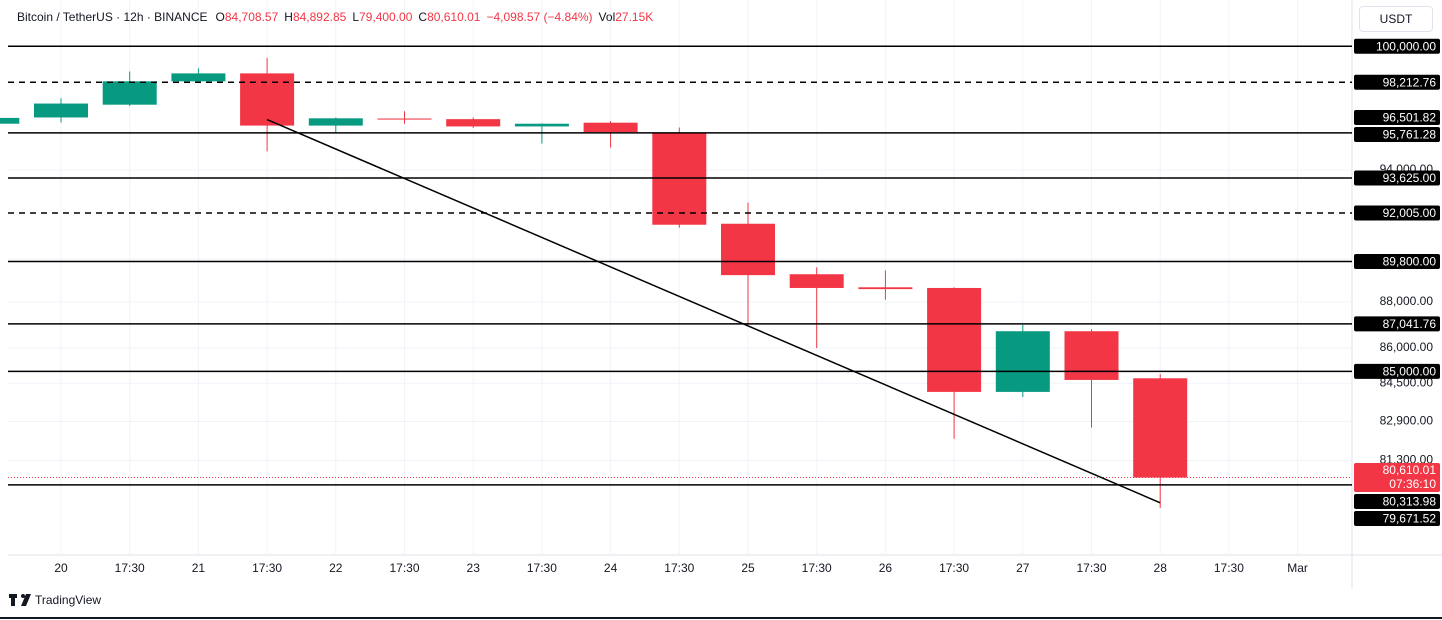  What do you see at coordinates (336, 568) in the screenshot?
I see `x-tick-label: 22` at bounding box center [336, 568].